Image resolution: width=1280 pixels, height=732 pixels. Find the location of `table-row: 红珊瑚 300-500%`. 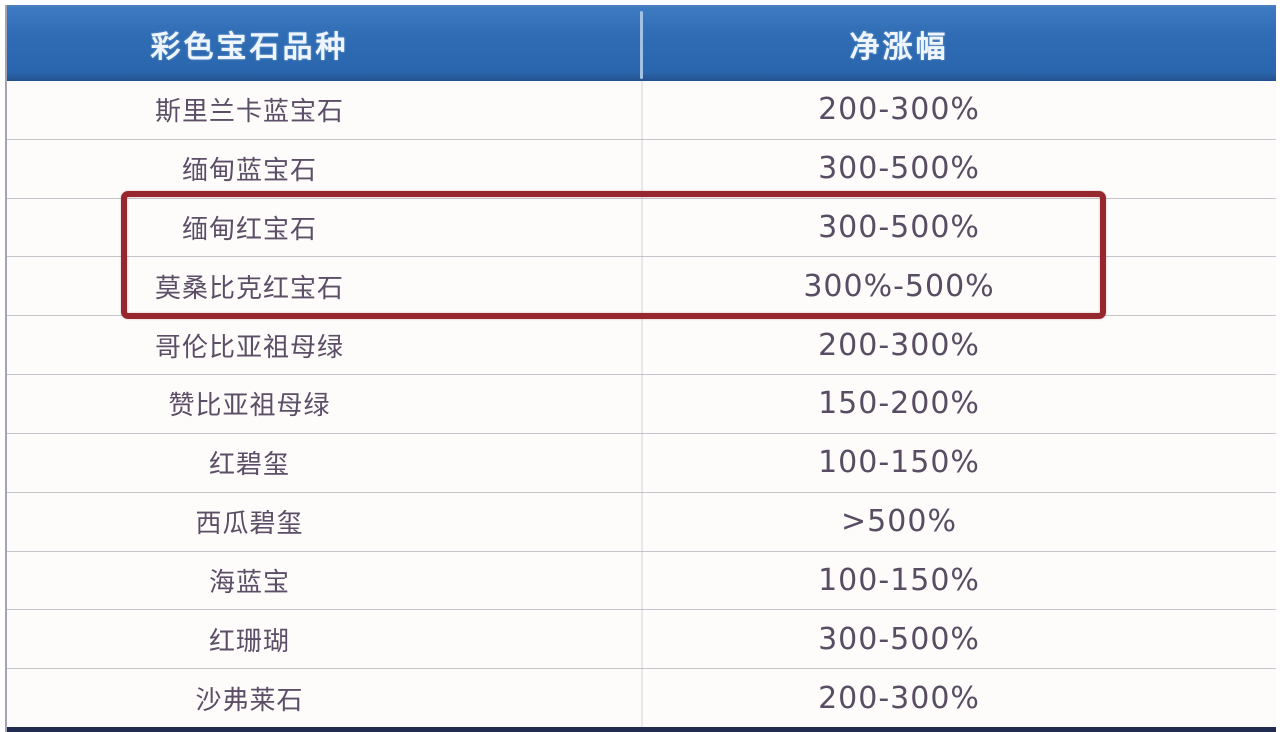

table-row: 红珊瑚 300-500% is located at coordinates (641, 638).